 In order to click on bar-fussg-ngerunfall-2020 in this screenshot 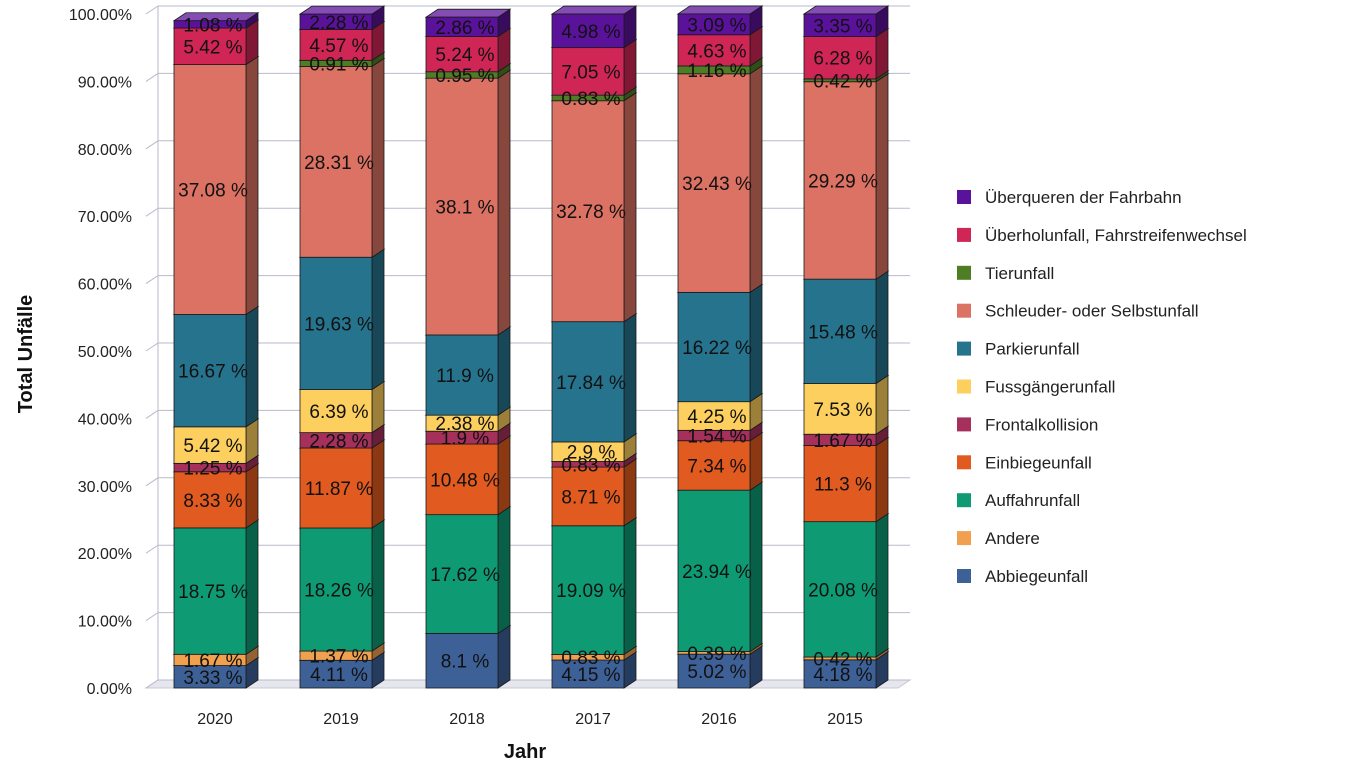, I will do `click(210, 445)`.